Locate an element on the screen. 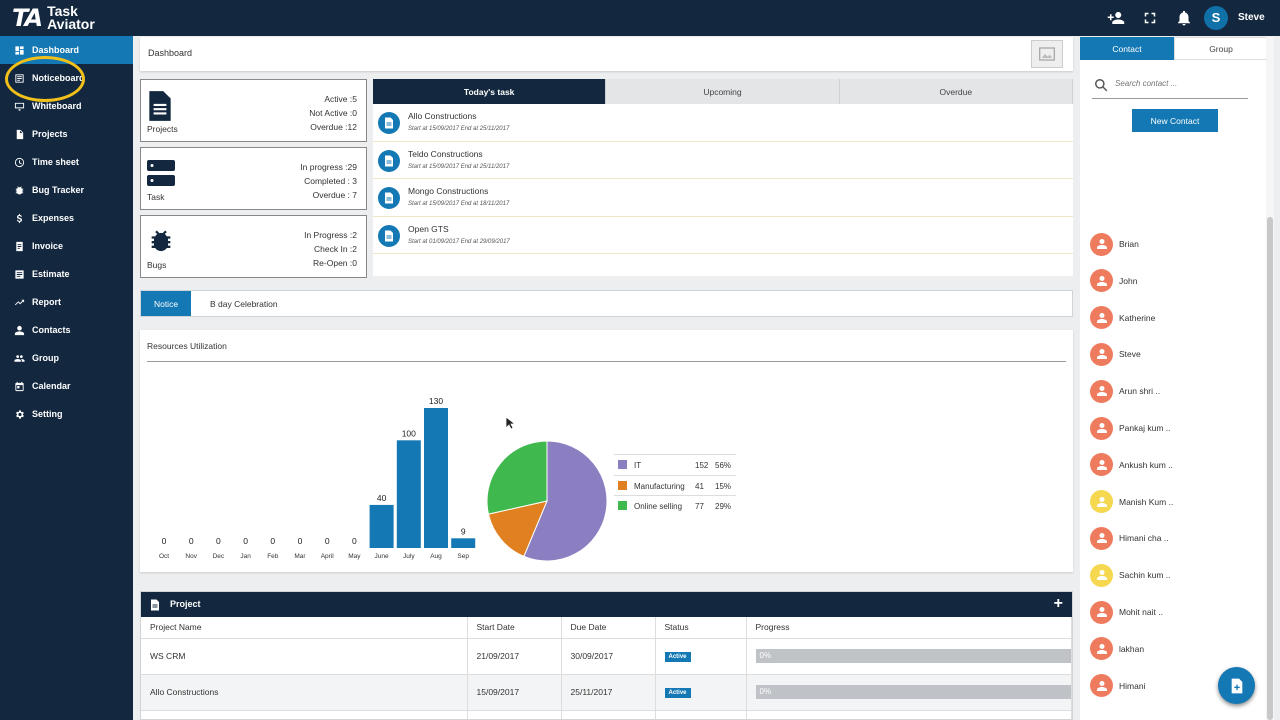  sidebar-item-estimate: Estimate is located at coordinates (66, 274).